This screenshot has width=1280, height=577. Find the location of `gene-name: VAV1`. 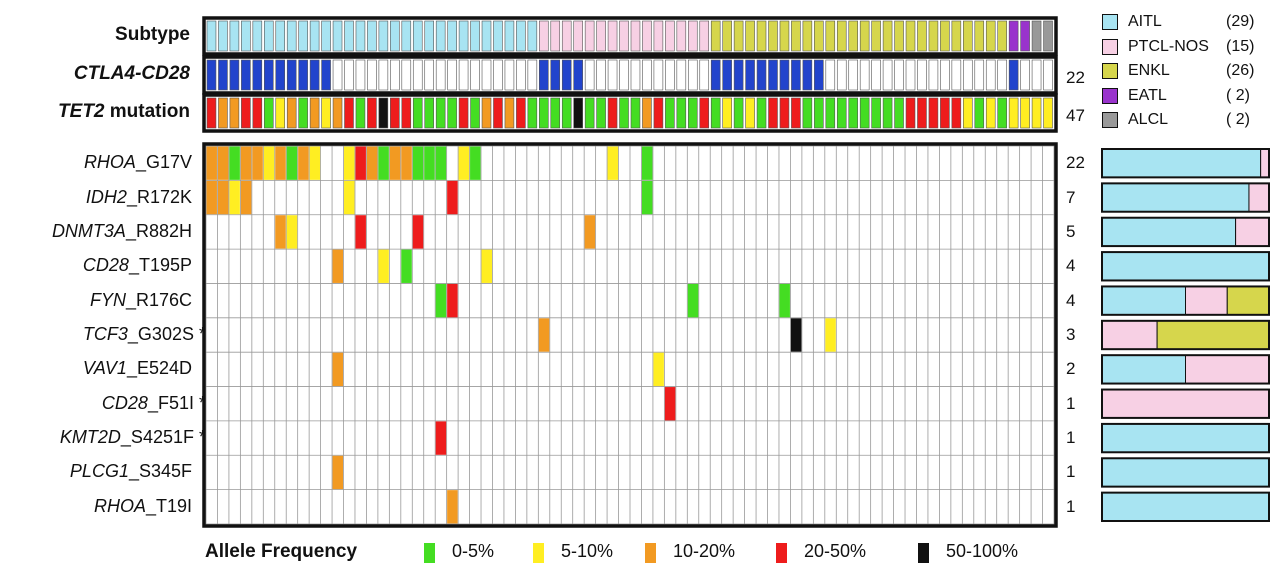

gene-name: VAV1 is located at coordinates (104, 368).